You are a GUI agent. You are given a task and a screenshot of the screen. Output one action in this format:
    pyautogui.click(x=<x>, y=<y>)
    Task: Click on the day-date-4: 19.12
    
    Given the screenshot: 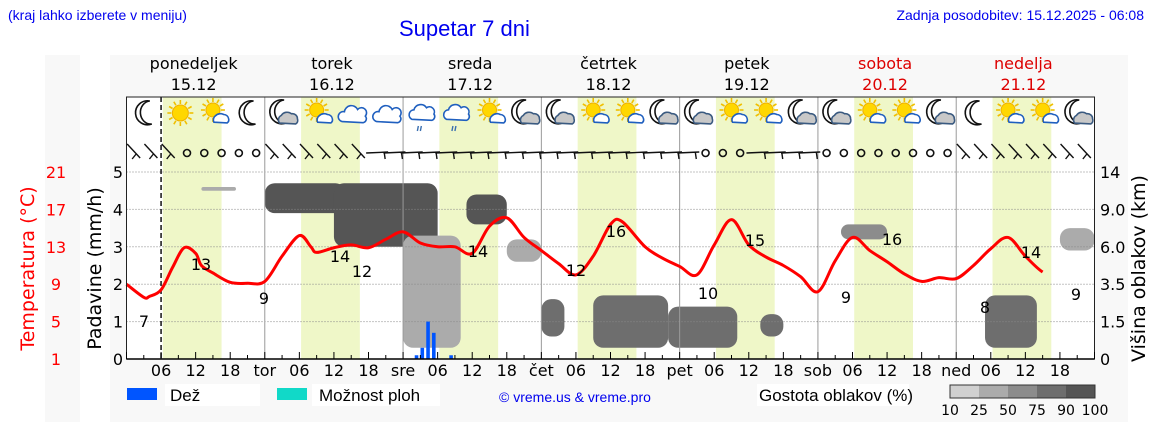 What is the action you would take?
    pyautogui.click(x=747, y=84)
    